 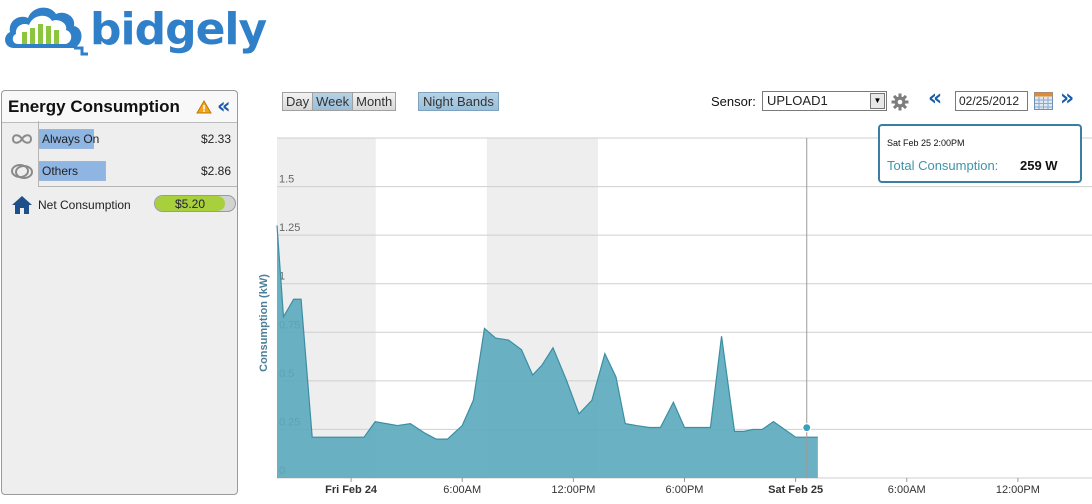 I want to click on gear-icon, so click(x=900, y=102).